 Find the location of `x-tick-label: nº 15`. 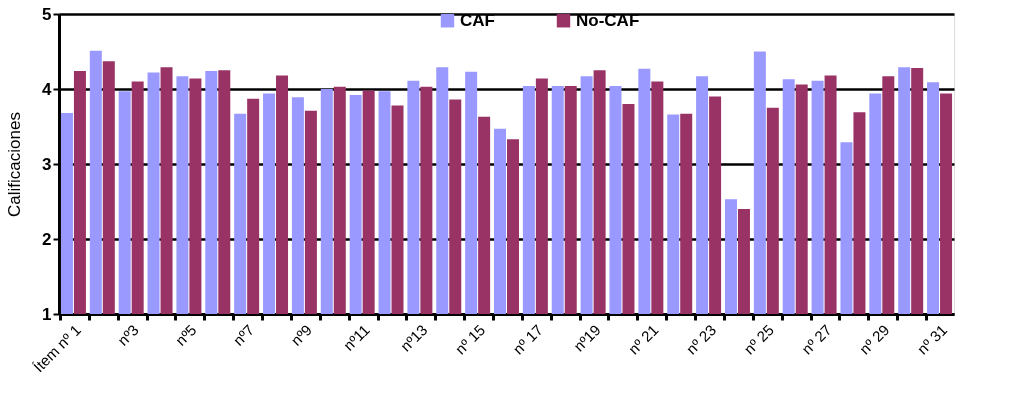

x-tick-label: nº 15 is located at coordinates (470, 339).